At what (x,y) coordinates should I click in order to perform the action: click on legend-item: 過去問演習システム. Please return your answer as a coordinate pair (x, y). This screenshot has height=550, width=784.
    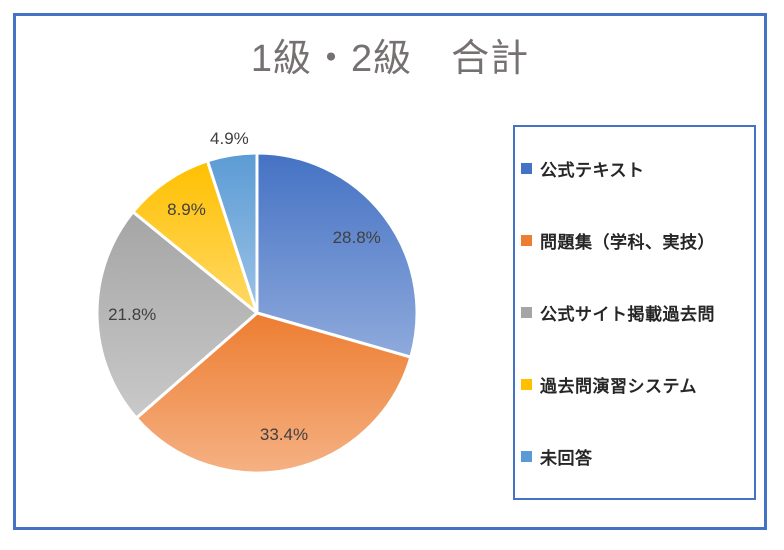
    Looking at the image, I should click on (635, 384).